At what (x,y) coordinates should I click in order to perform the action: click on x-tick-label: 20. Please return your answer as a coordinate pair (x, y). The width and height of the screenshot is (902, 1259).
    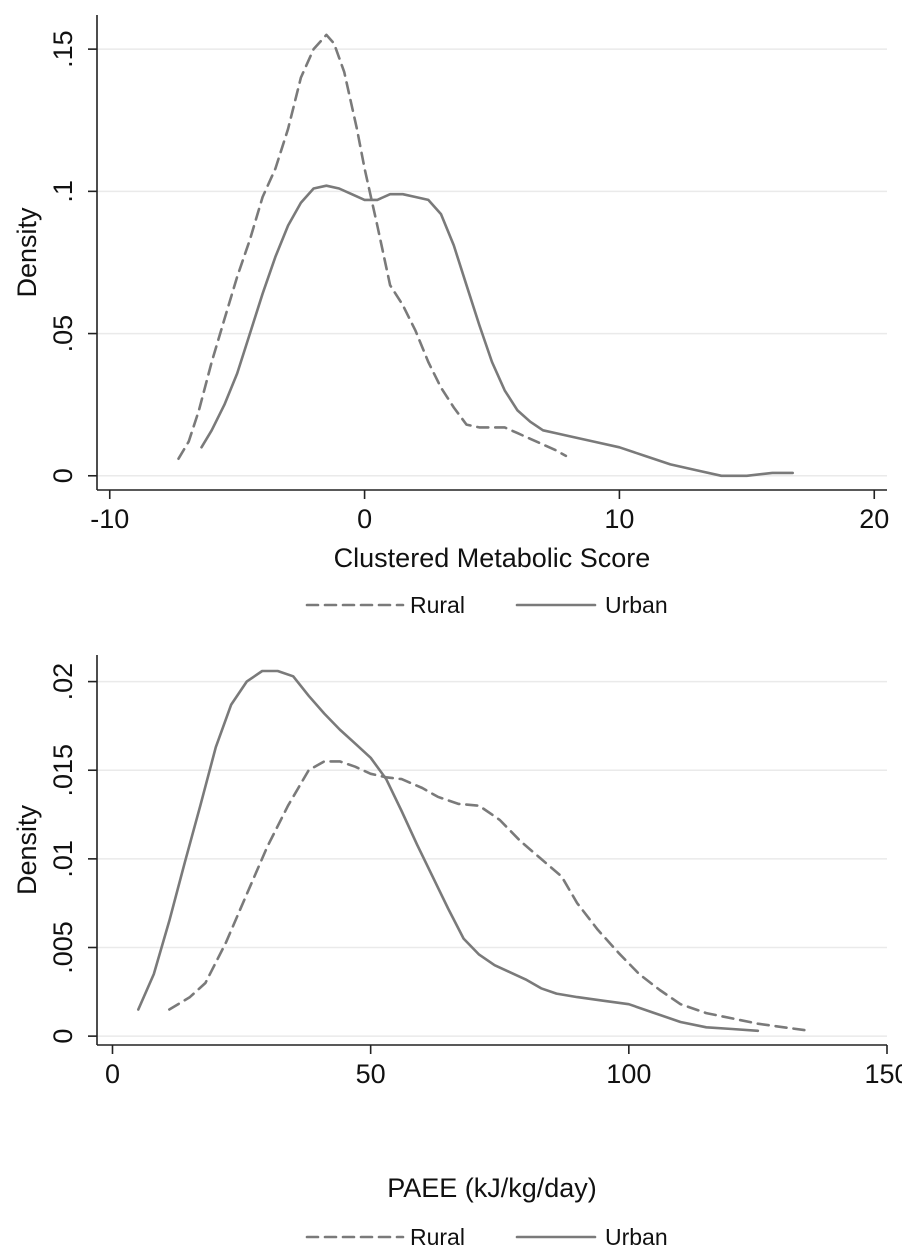
    Looking at the image, I should click on (874, 519).